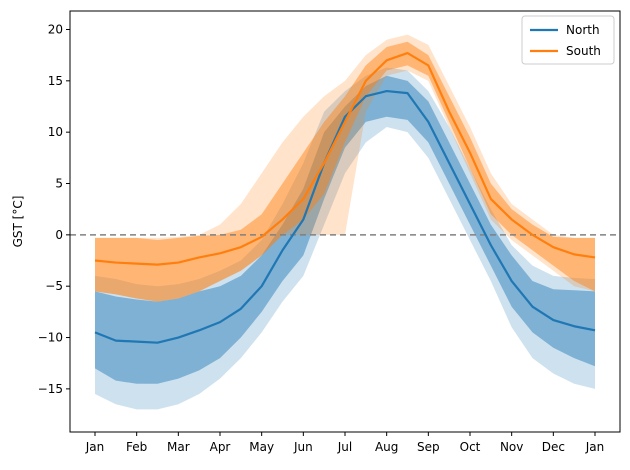 This screenshot has height=470, width=630. Describe the element at coordinates (303, 447) in the screenshot. I see `x-tick-label: Jun` at that location.